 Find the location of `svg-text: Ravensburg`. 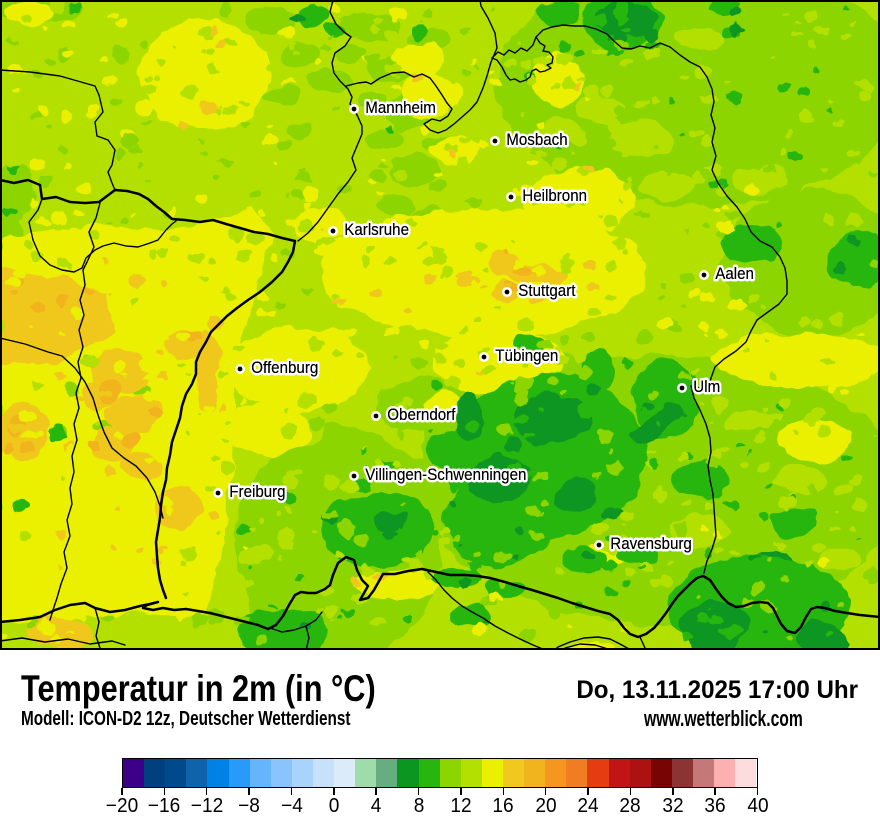

svg-text: Ravensburg is located at coordinates (651, 543).